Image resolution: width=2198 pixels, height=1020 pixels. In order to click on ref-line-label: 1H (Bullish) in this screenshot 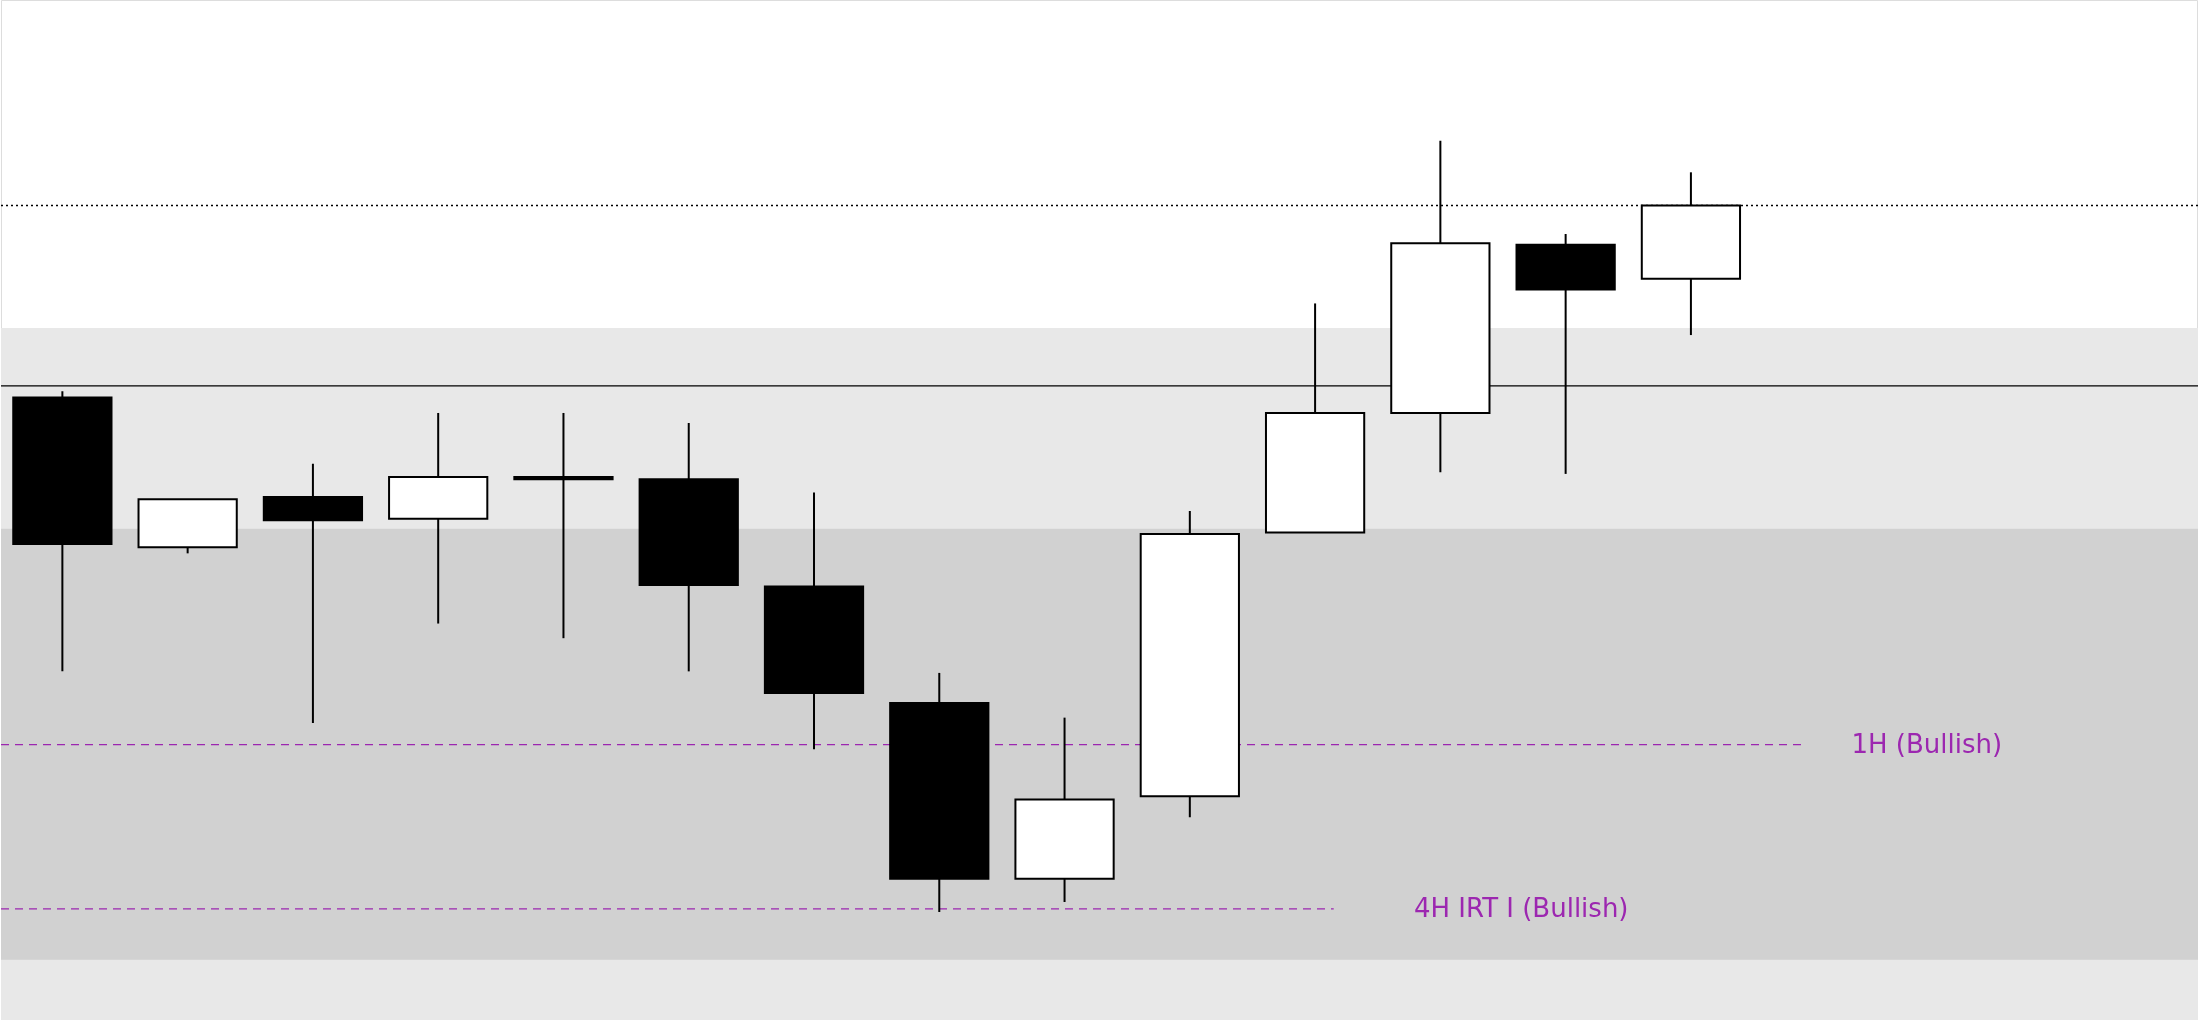, I will do `click(1927, 743)`.